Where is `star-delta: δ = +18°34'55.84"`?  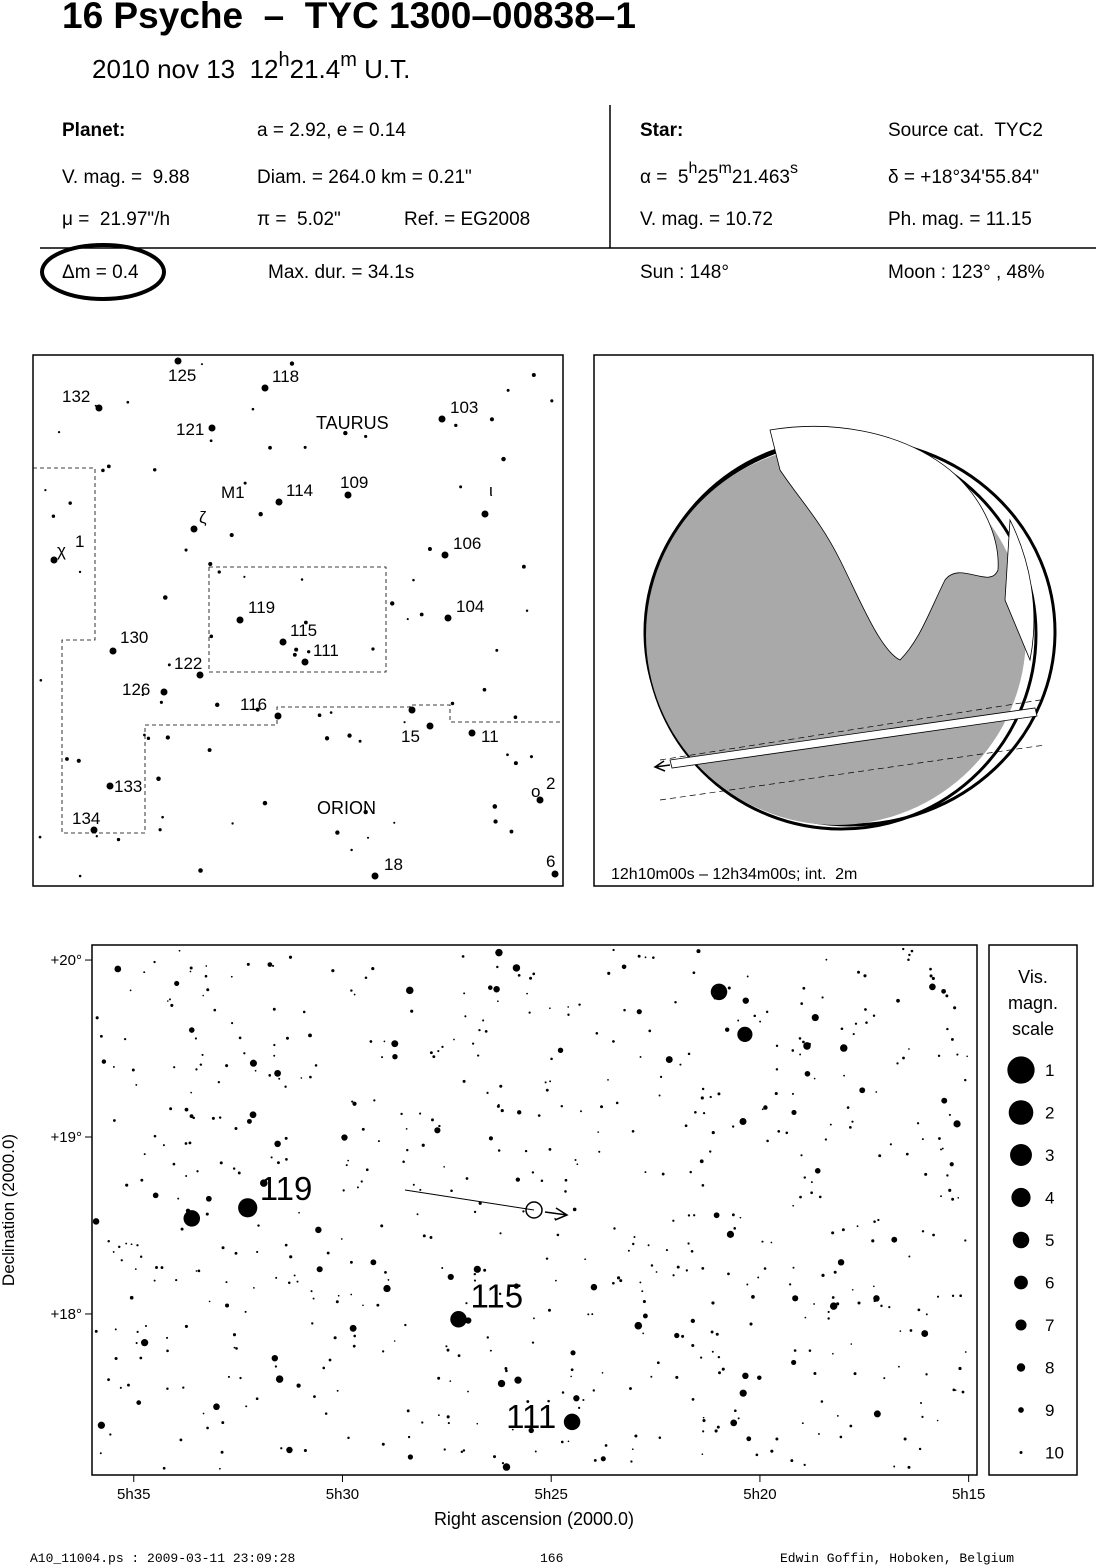 star-delta: δ = +18°34'55.84" is located at coordinates (963, 177).